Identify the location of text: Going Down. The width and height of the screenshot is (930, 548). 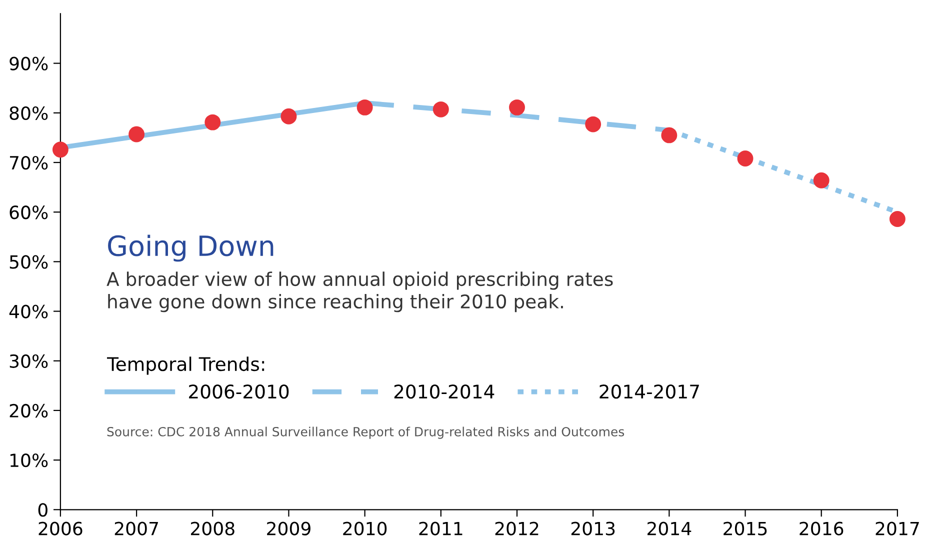
(191, 248).